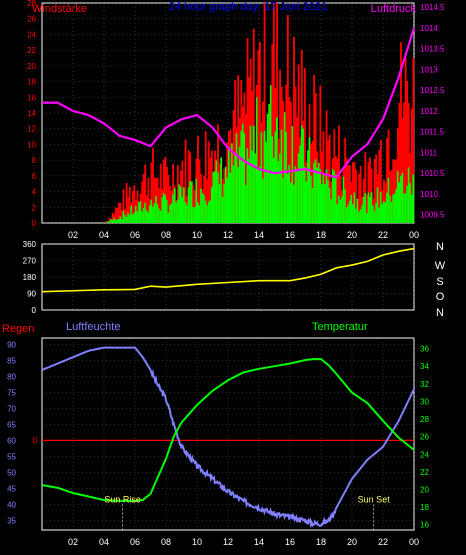 This screenshot has width=466, height=555. Describe the element at coordinates (394, 9) in the screenshot. I see `luftdruck-label: Luftdruck` at that location.